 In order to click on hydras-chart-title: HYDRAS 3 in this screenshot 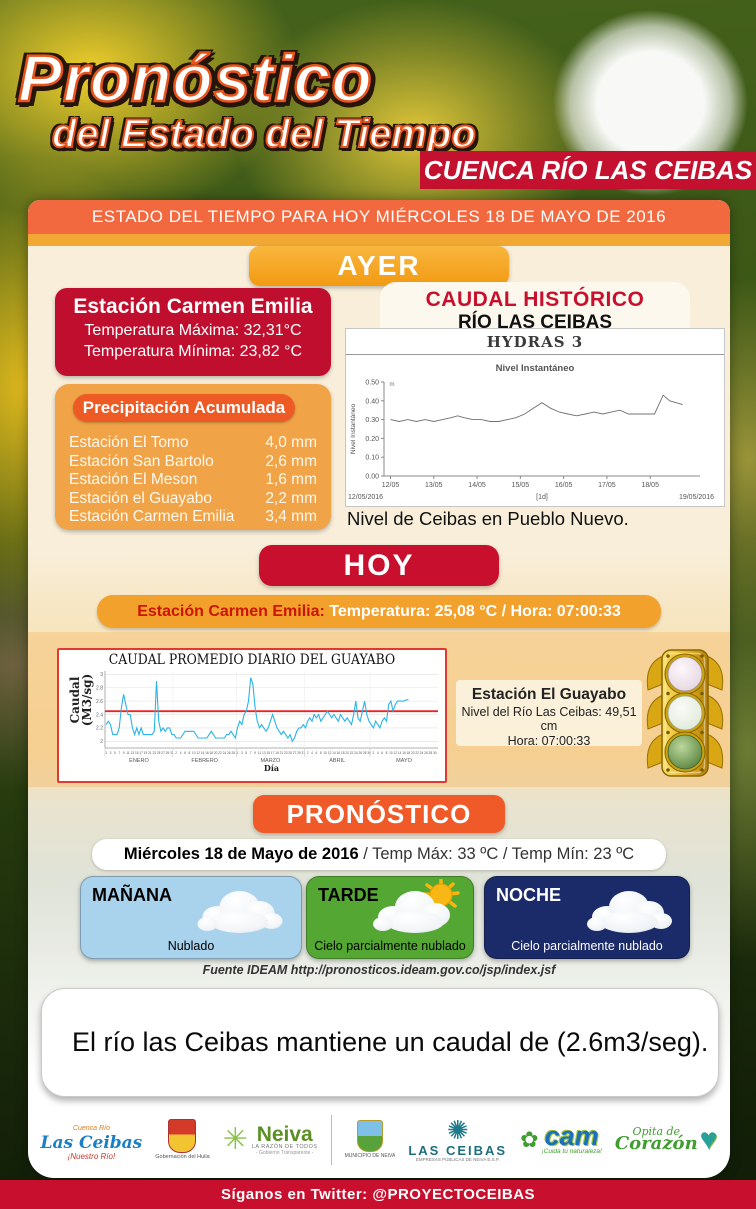, I will do `click(535, 342)`.